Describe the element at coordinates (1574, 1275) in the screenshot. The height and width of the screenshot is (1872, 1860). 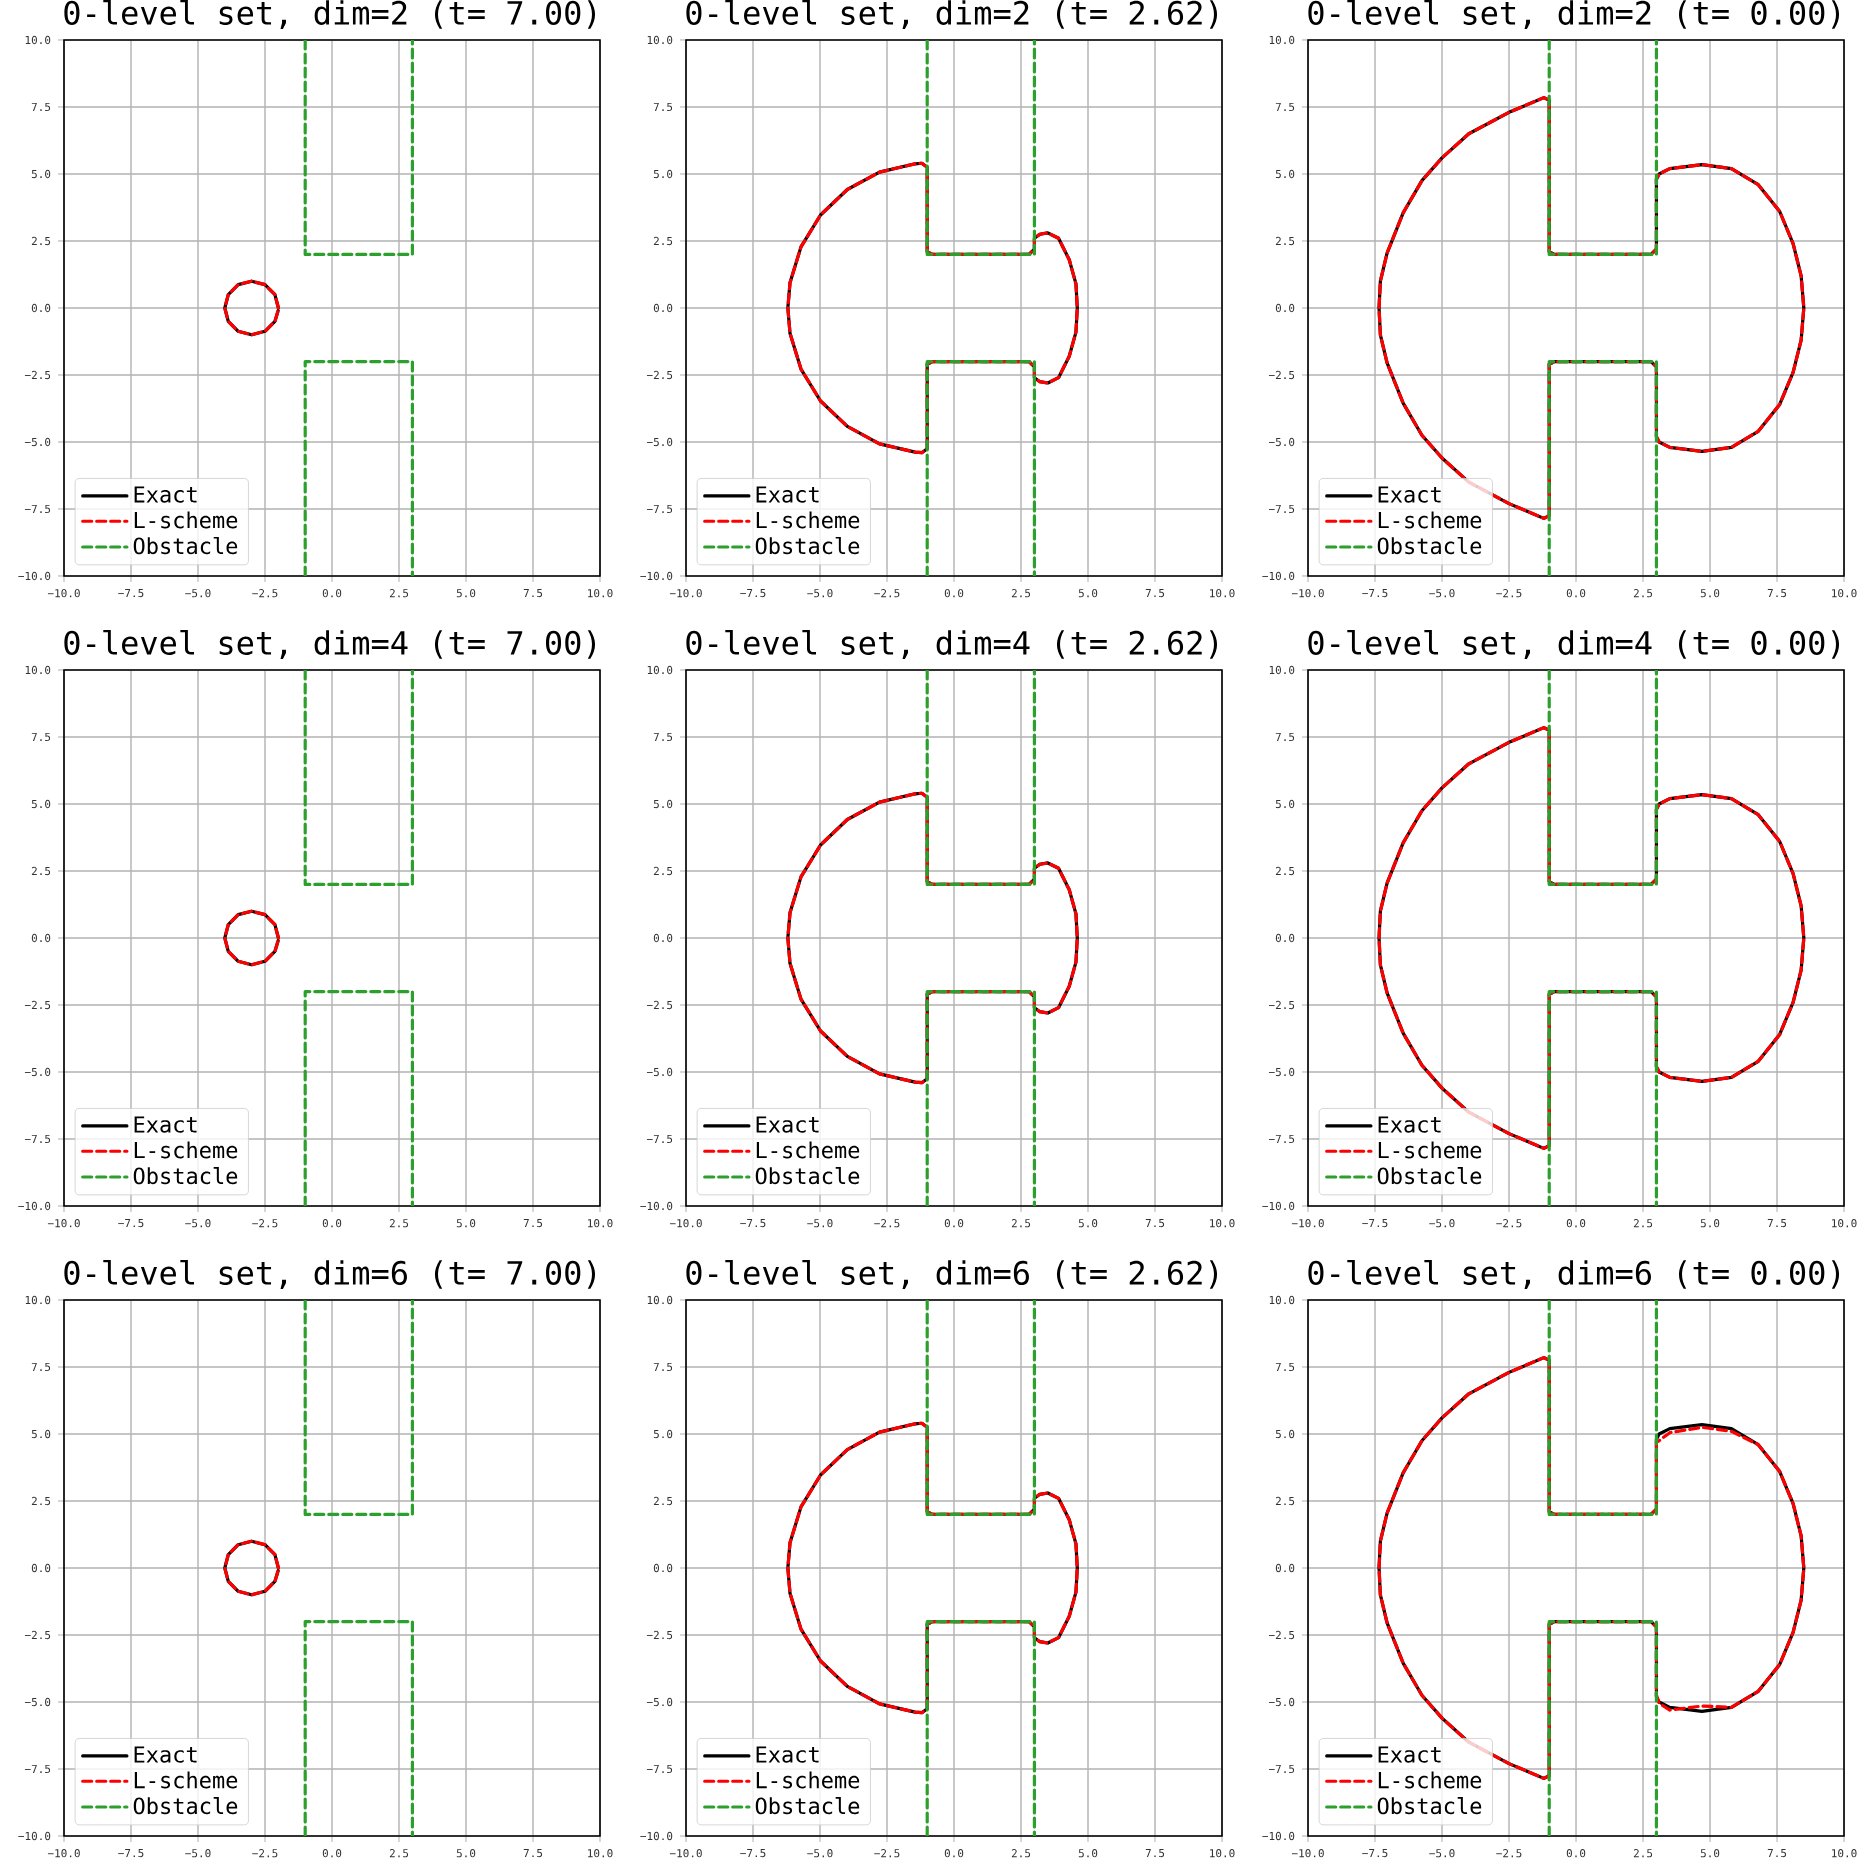
I see `chart-title: 0-level set, dim=6 (t= 0.00)` at that location.